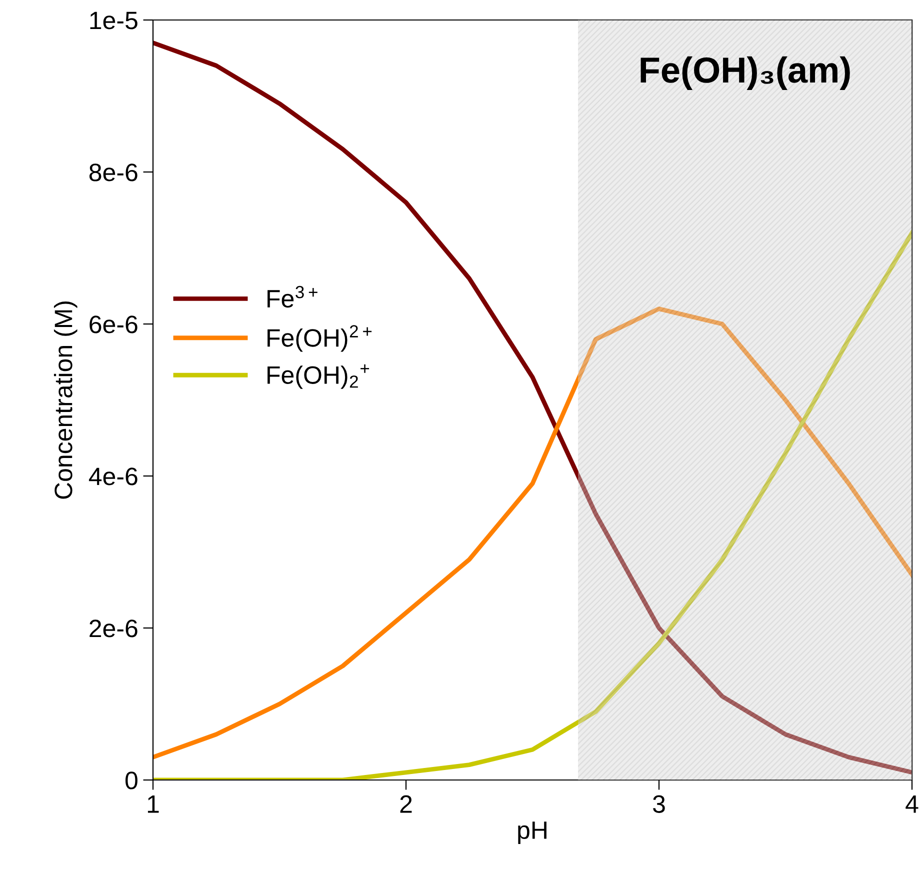 This screenshot has width=919, height=878. What do you see at coordinates (131, 781) in the screenshot?
I see `y-tick-label: 0` at bounding box center [131, 781].